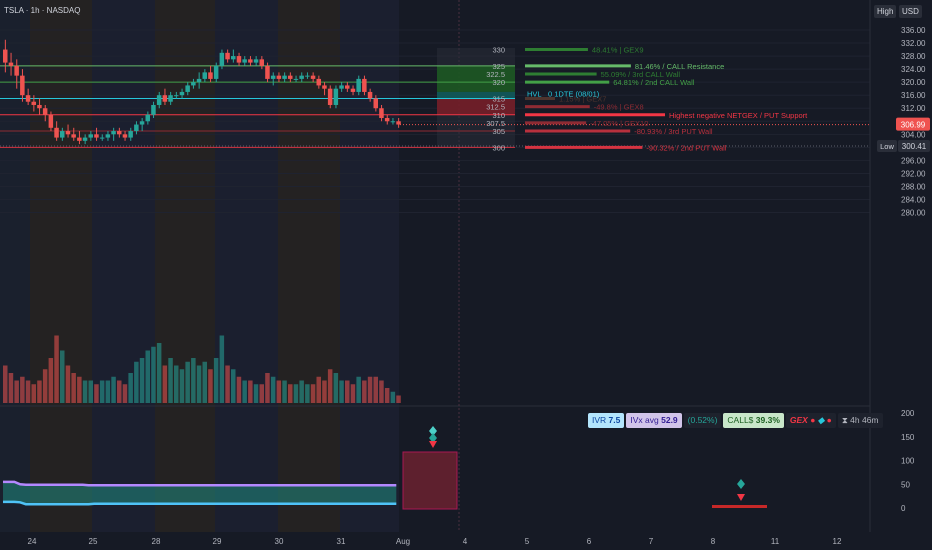 The image size is (932, 550). Describe the element at coordinates (910, 11) in the screenshot. I see `currency-button: USD` at that location.